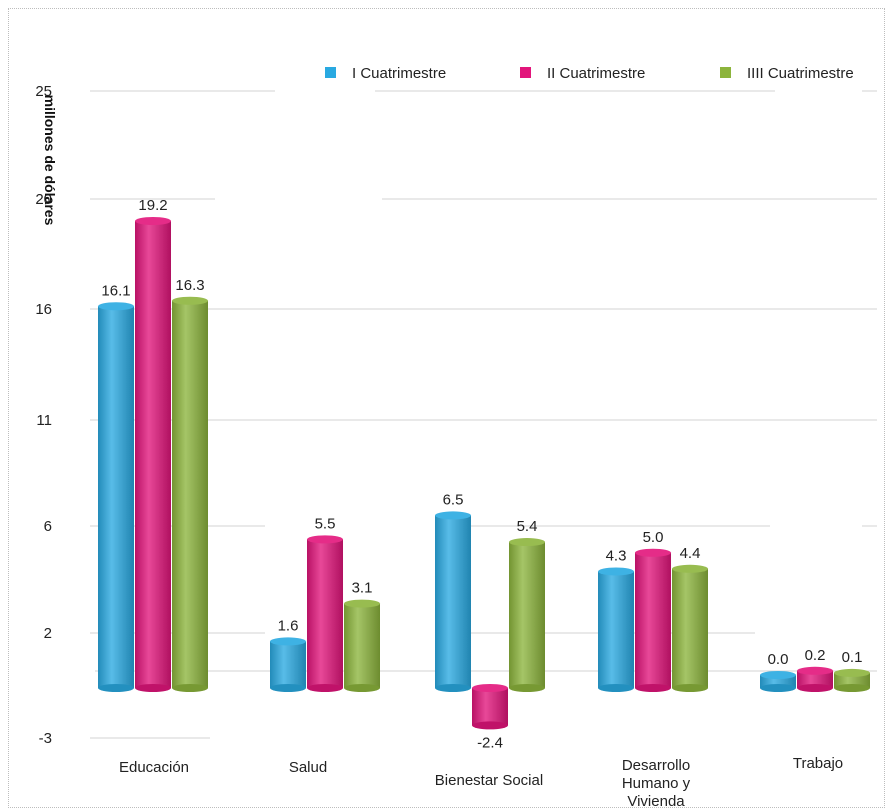 Image resolution: width=893 pixels, height=809 pixels. What do you see at coordinates (399, 73) in the screenshot?
I see `legend-label: I Cuatrimestre` at bounding box center [399, 73].